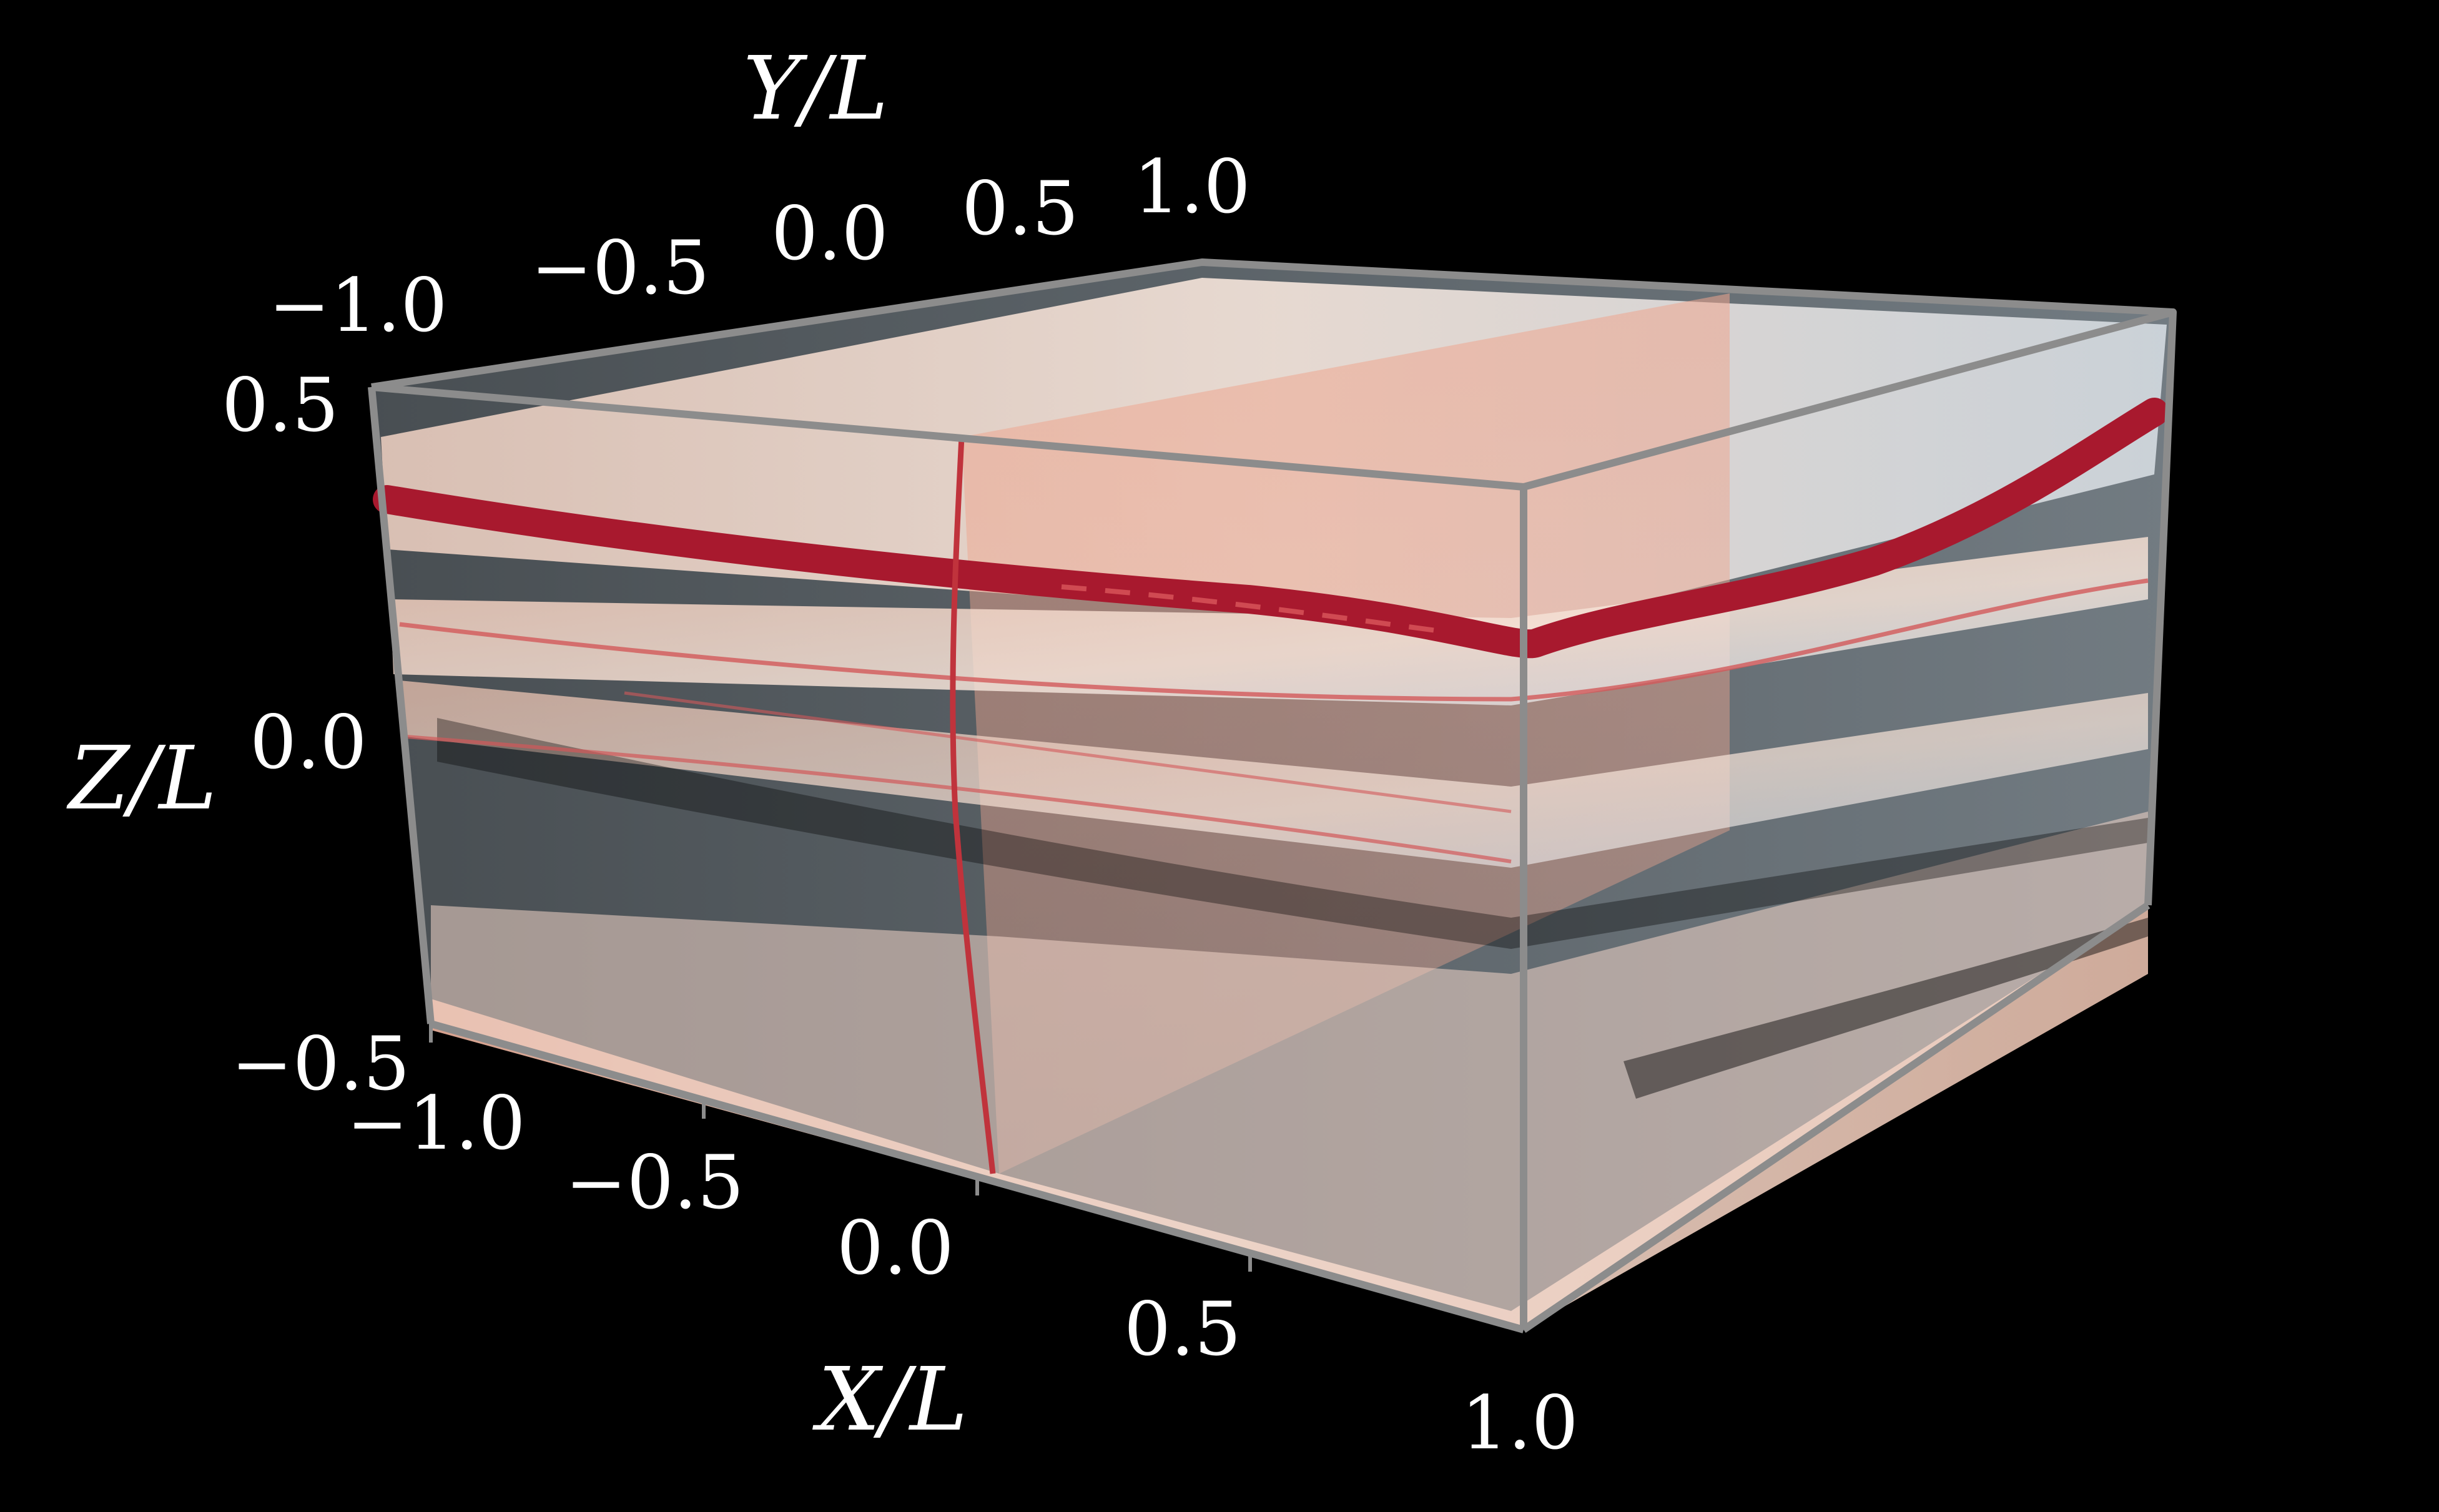 The width and height of the screenshot is (2439, 1512). I want to click on dark-red-filament, so click(1271, 528).